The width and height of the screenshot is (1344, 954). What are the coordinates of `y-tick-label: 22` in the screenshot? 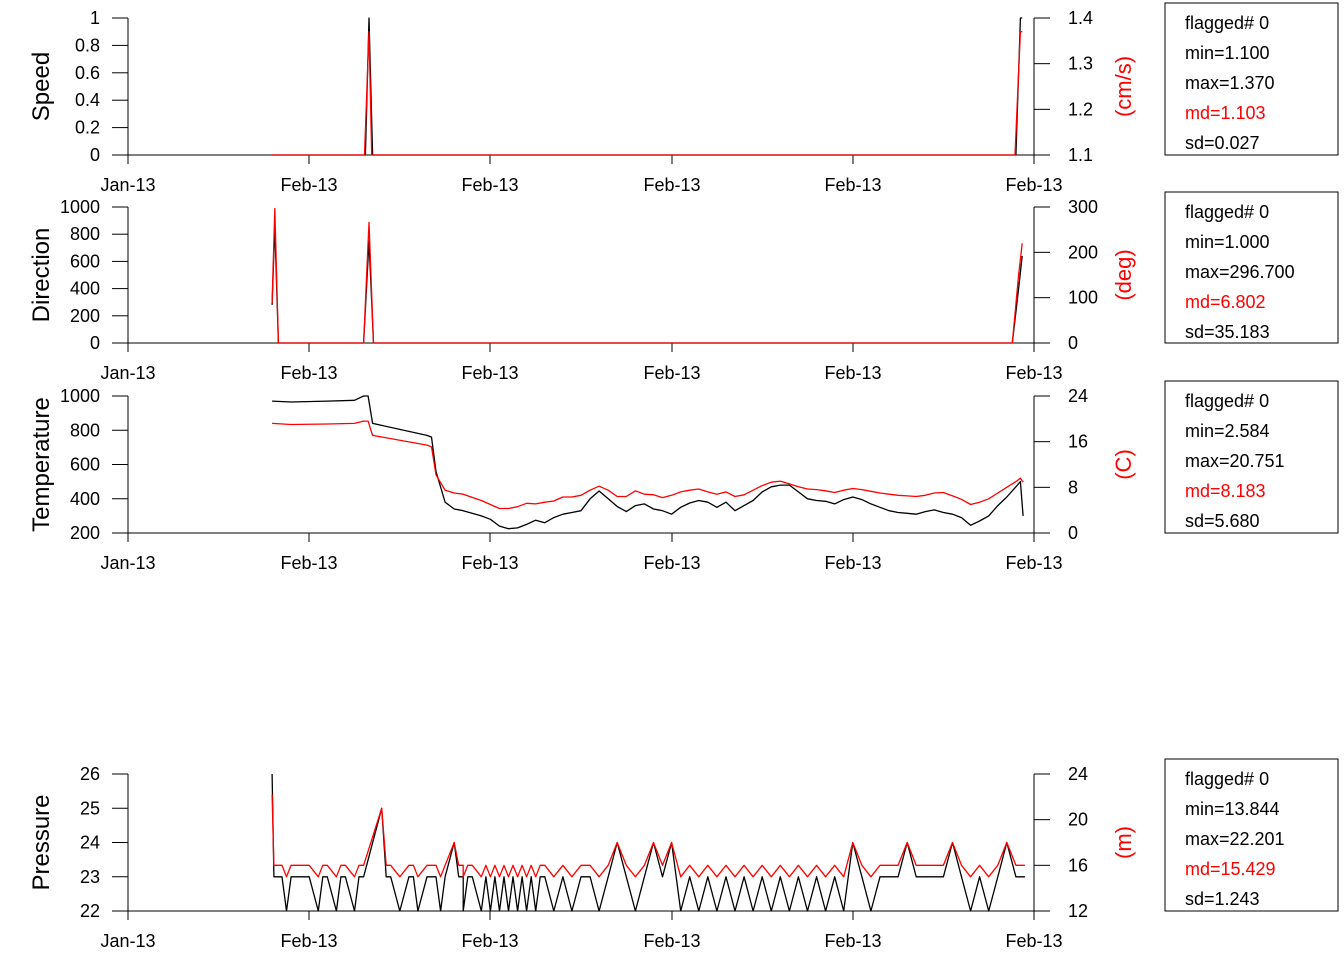 It's located at (90, 911).